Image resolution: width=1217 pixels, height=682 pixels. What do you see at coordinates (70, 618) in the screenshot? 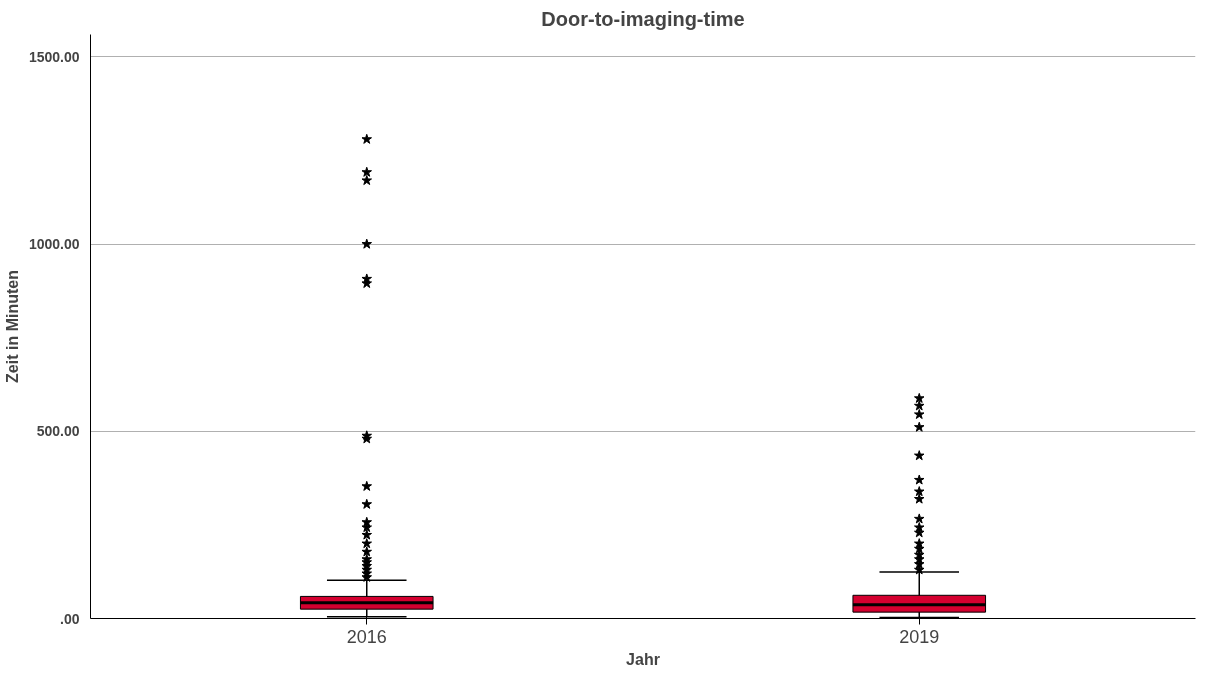
I see `y-tick-label: .00` at bounding box center [70, 618].